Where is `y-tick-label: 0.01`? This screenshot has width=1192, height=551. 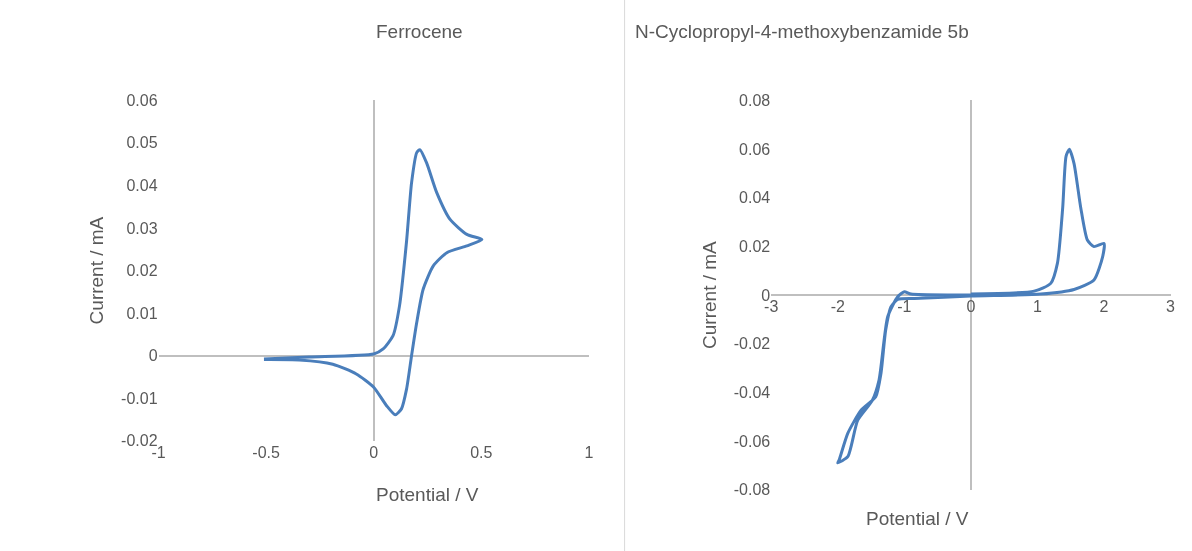 y-tick-label: 0.01 is located at coordinates (142, 313).